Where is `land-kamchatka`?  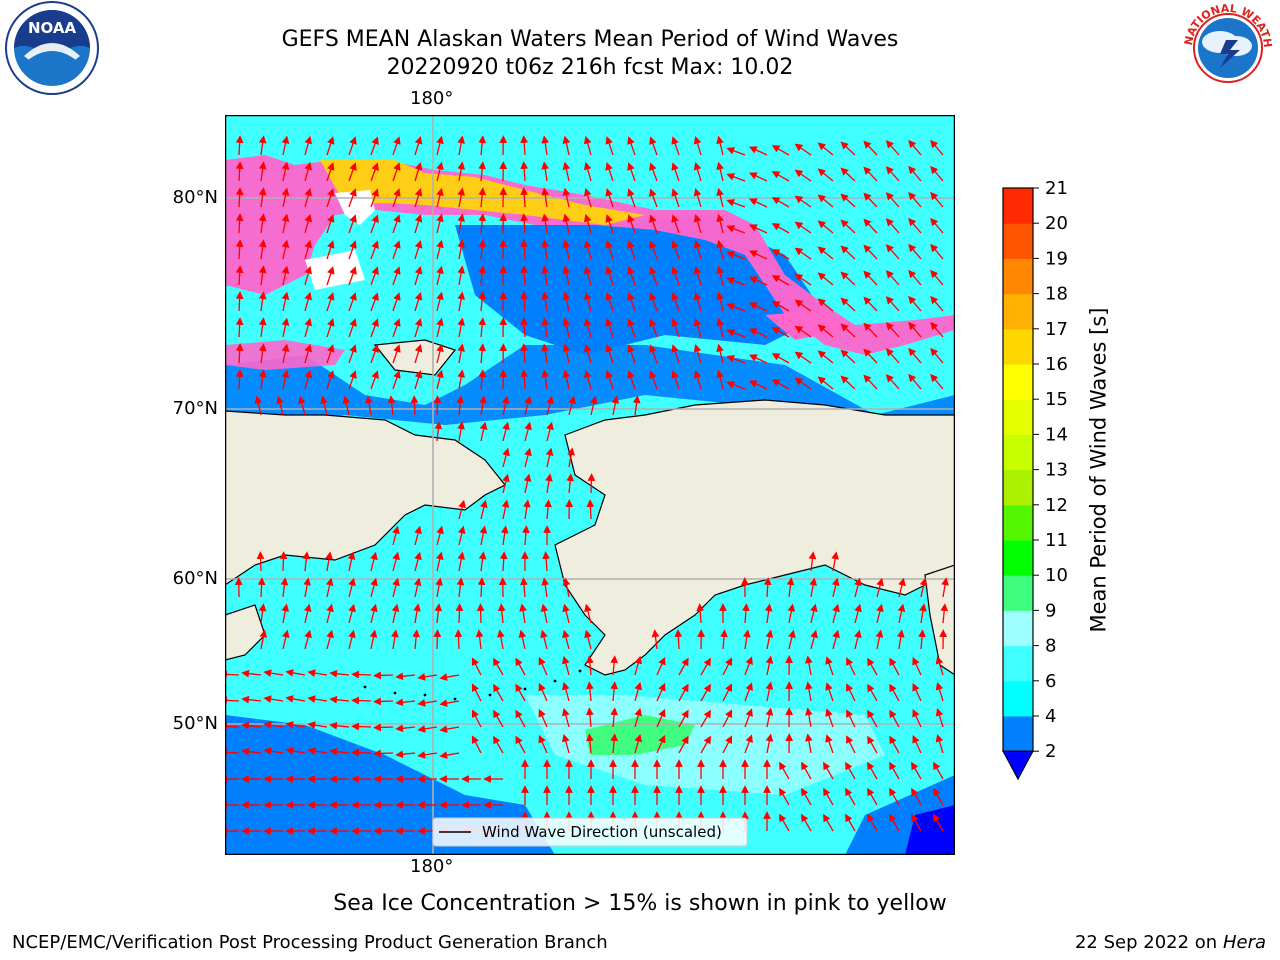
land-kamchatka is located at coordinates (245, 632).